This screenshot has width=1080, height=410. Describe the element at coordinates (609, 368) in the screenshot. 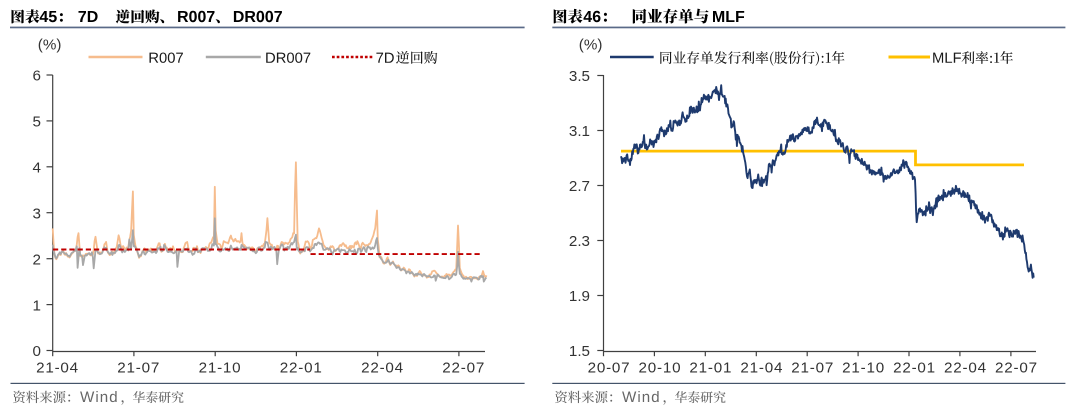

I see `svg-text: 20-07` at that location.